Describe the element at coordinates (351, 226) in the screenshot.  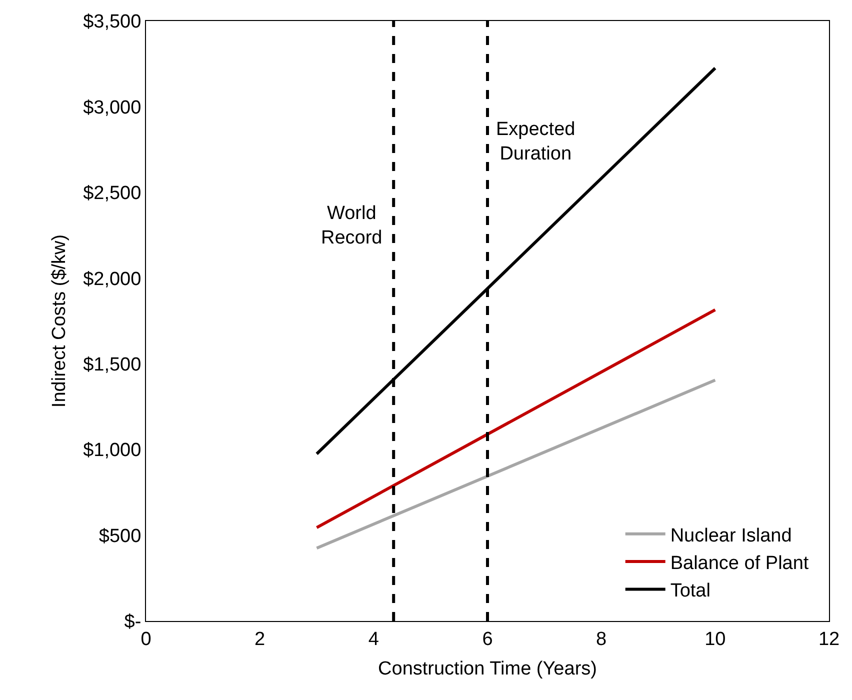
I see `ref-line-label: World Record` at that location.